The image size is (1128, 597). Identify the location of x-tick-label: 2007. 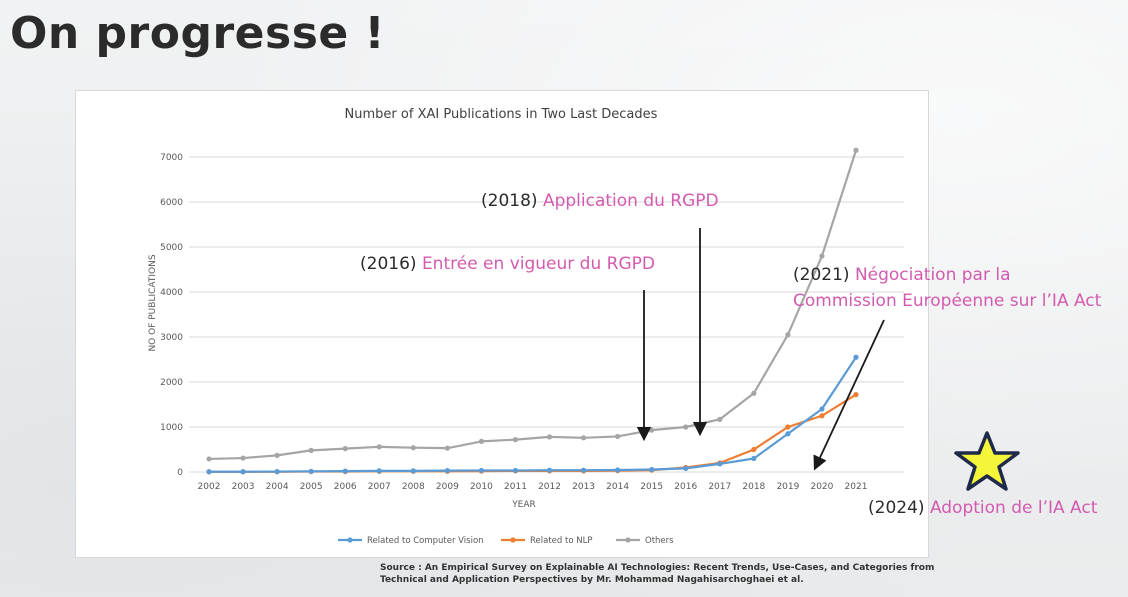
(379, 487).